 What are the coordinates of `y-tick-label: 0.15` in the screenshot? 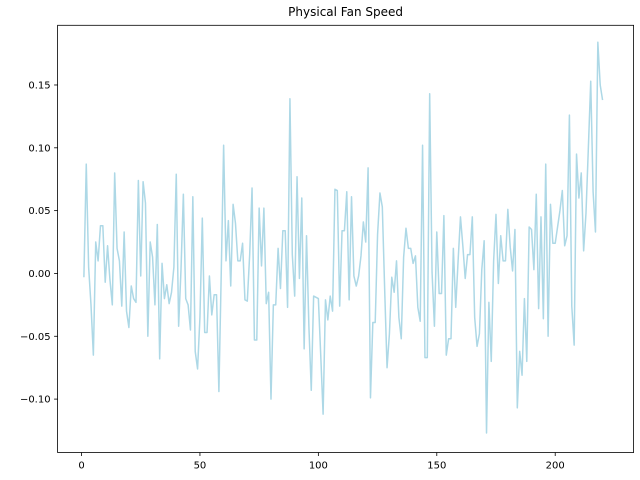 It's located at (39, 85).